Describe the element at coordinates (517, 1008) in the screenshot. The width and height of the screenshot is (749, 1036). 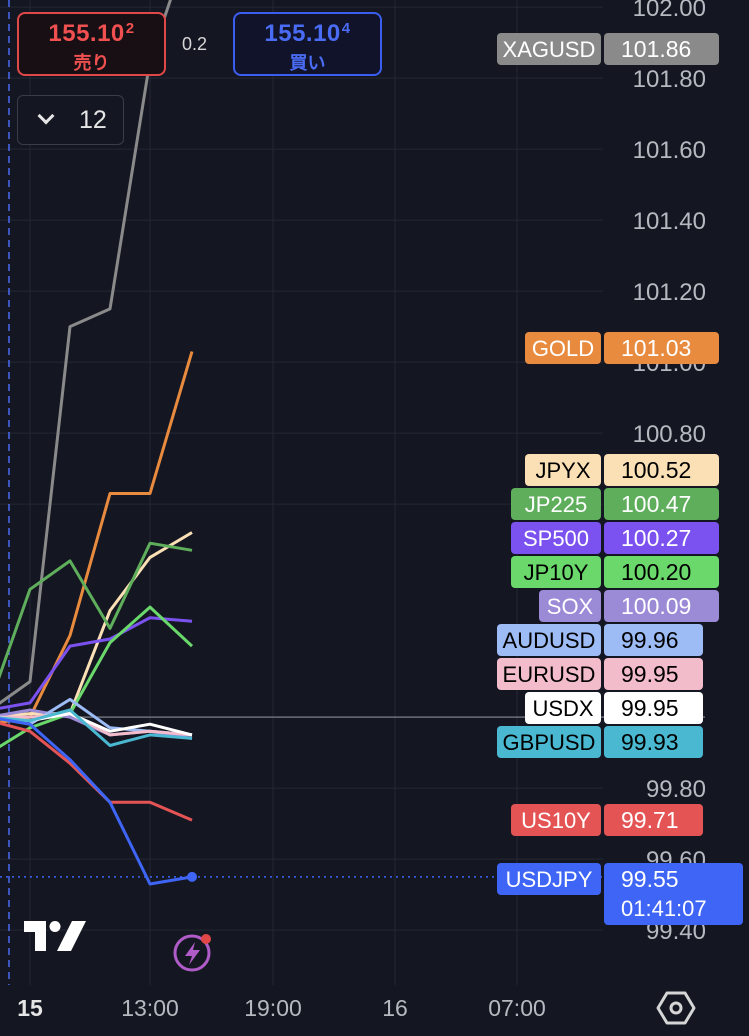
I see `x-tick-label: 07:00` at that location.